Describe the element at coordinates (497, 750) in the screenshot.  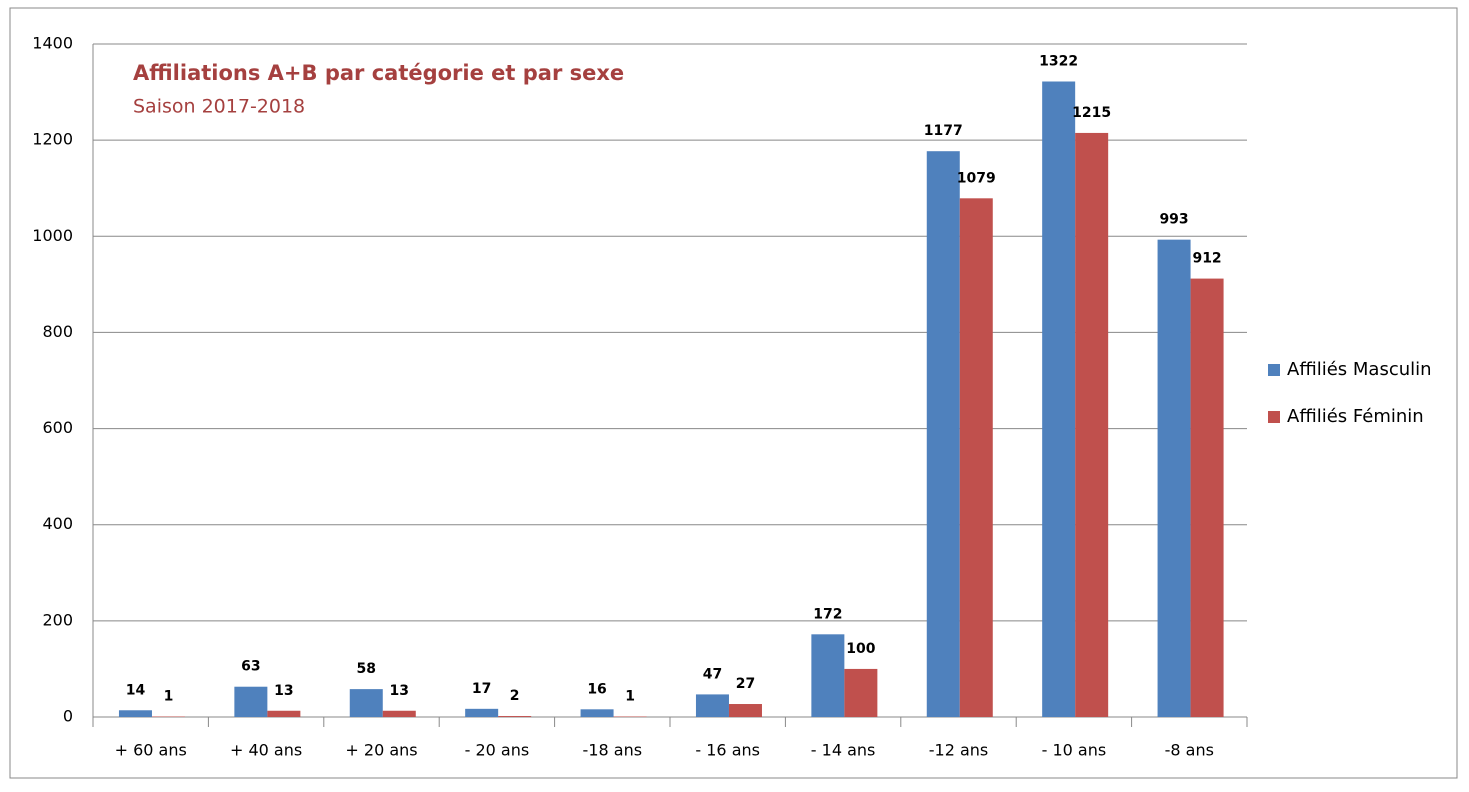
I see `x-tick-label: - 20 ans` at that location.